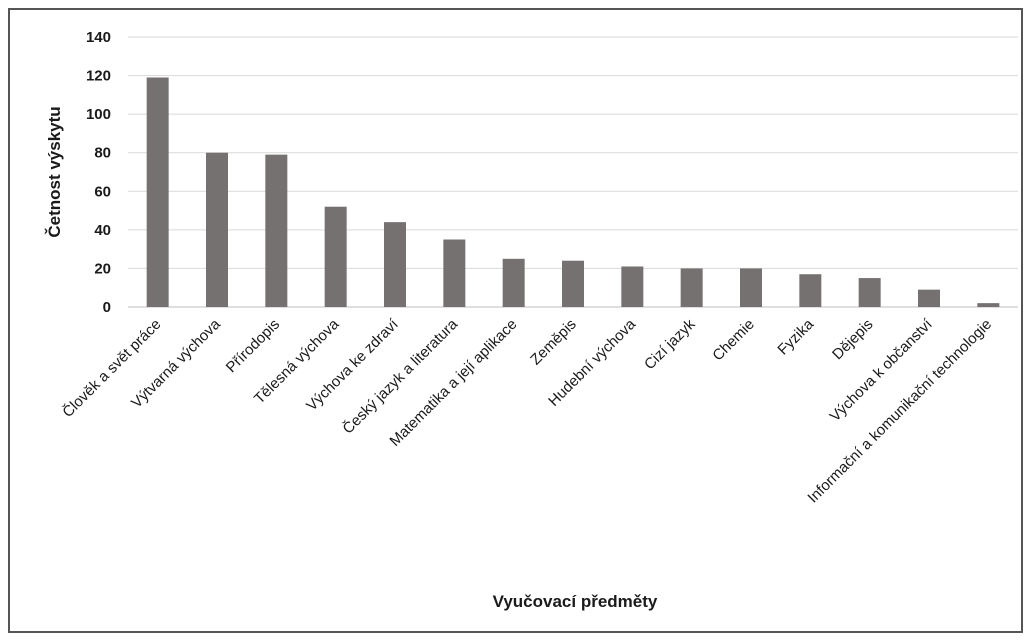 The height and width of the screenshot is (643, 1035). Describe the element at coordinates (852, 339) in the screenshot. I see `x-category-label: Dějepis` at that location.